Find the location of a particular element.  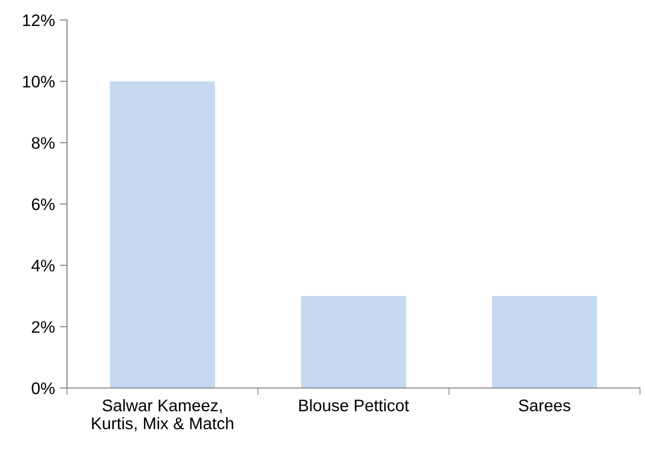

y-tick-label: 2% is located at coordinates (43, 327).